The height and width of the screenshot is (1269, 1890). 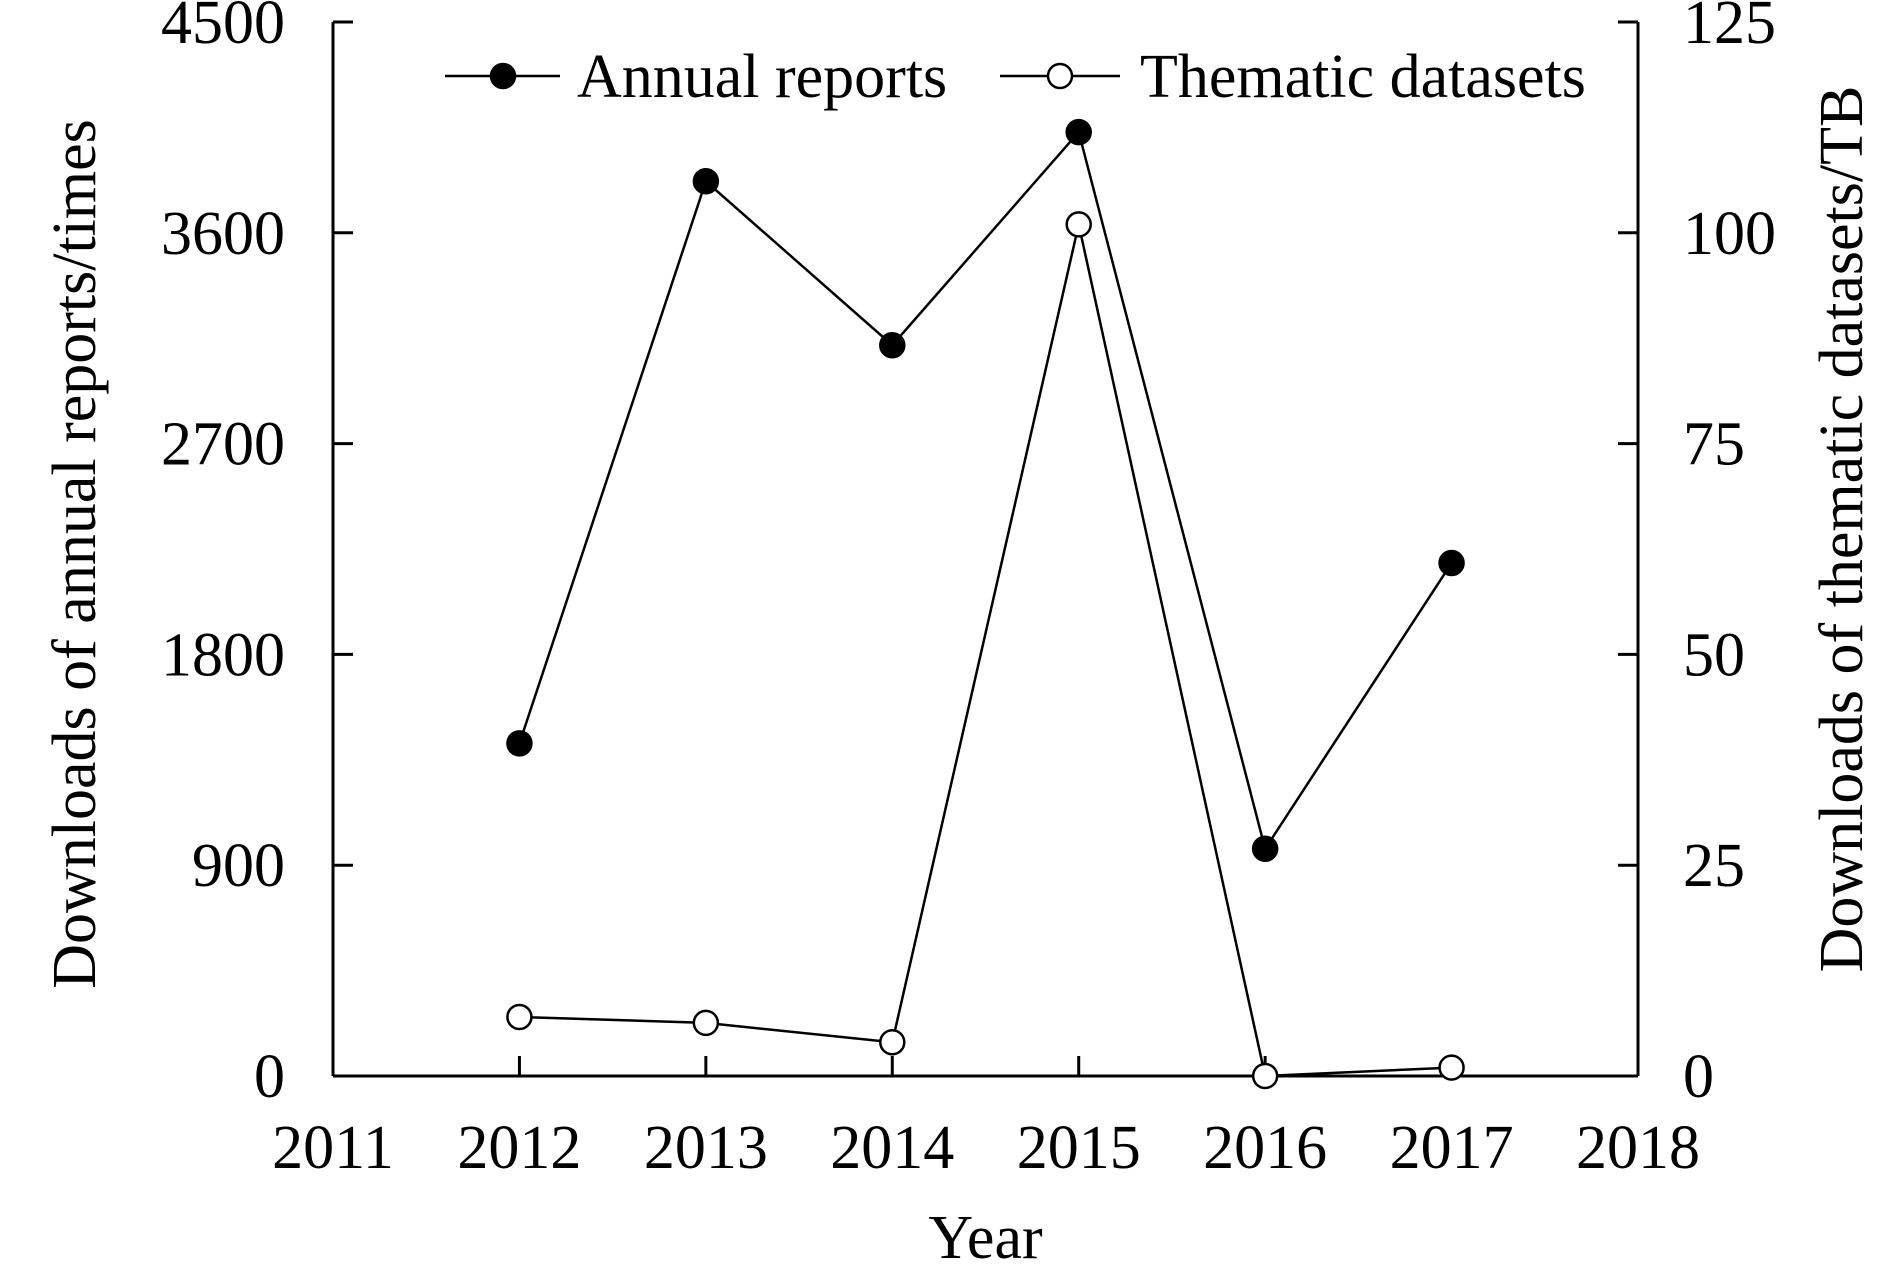 What do you see at coordinates (1714, 445) in the screenshot?
I see `right-y-tick-label: 75` at bounding box center [1714, 445].